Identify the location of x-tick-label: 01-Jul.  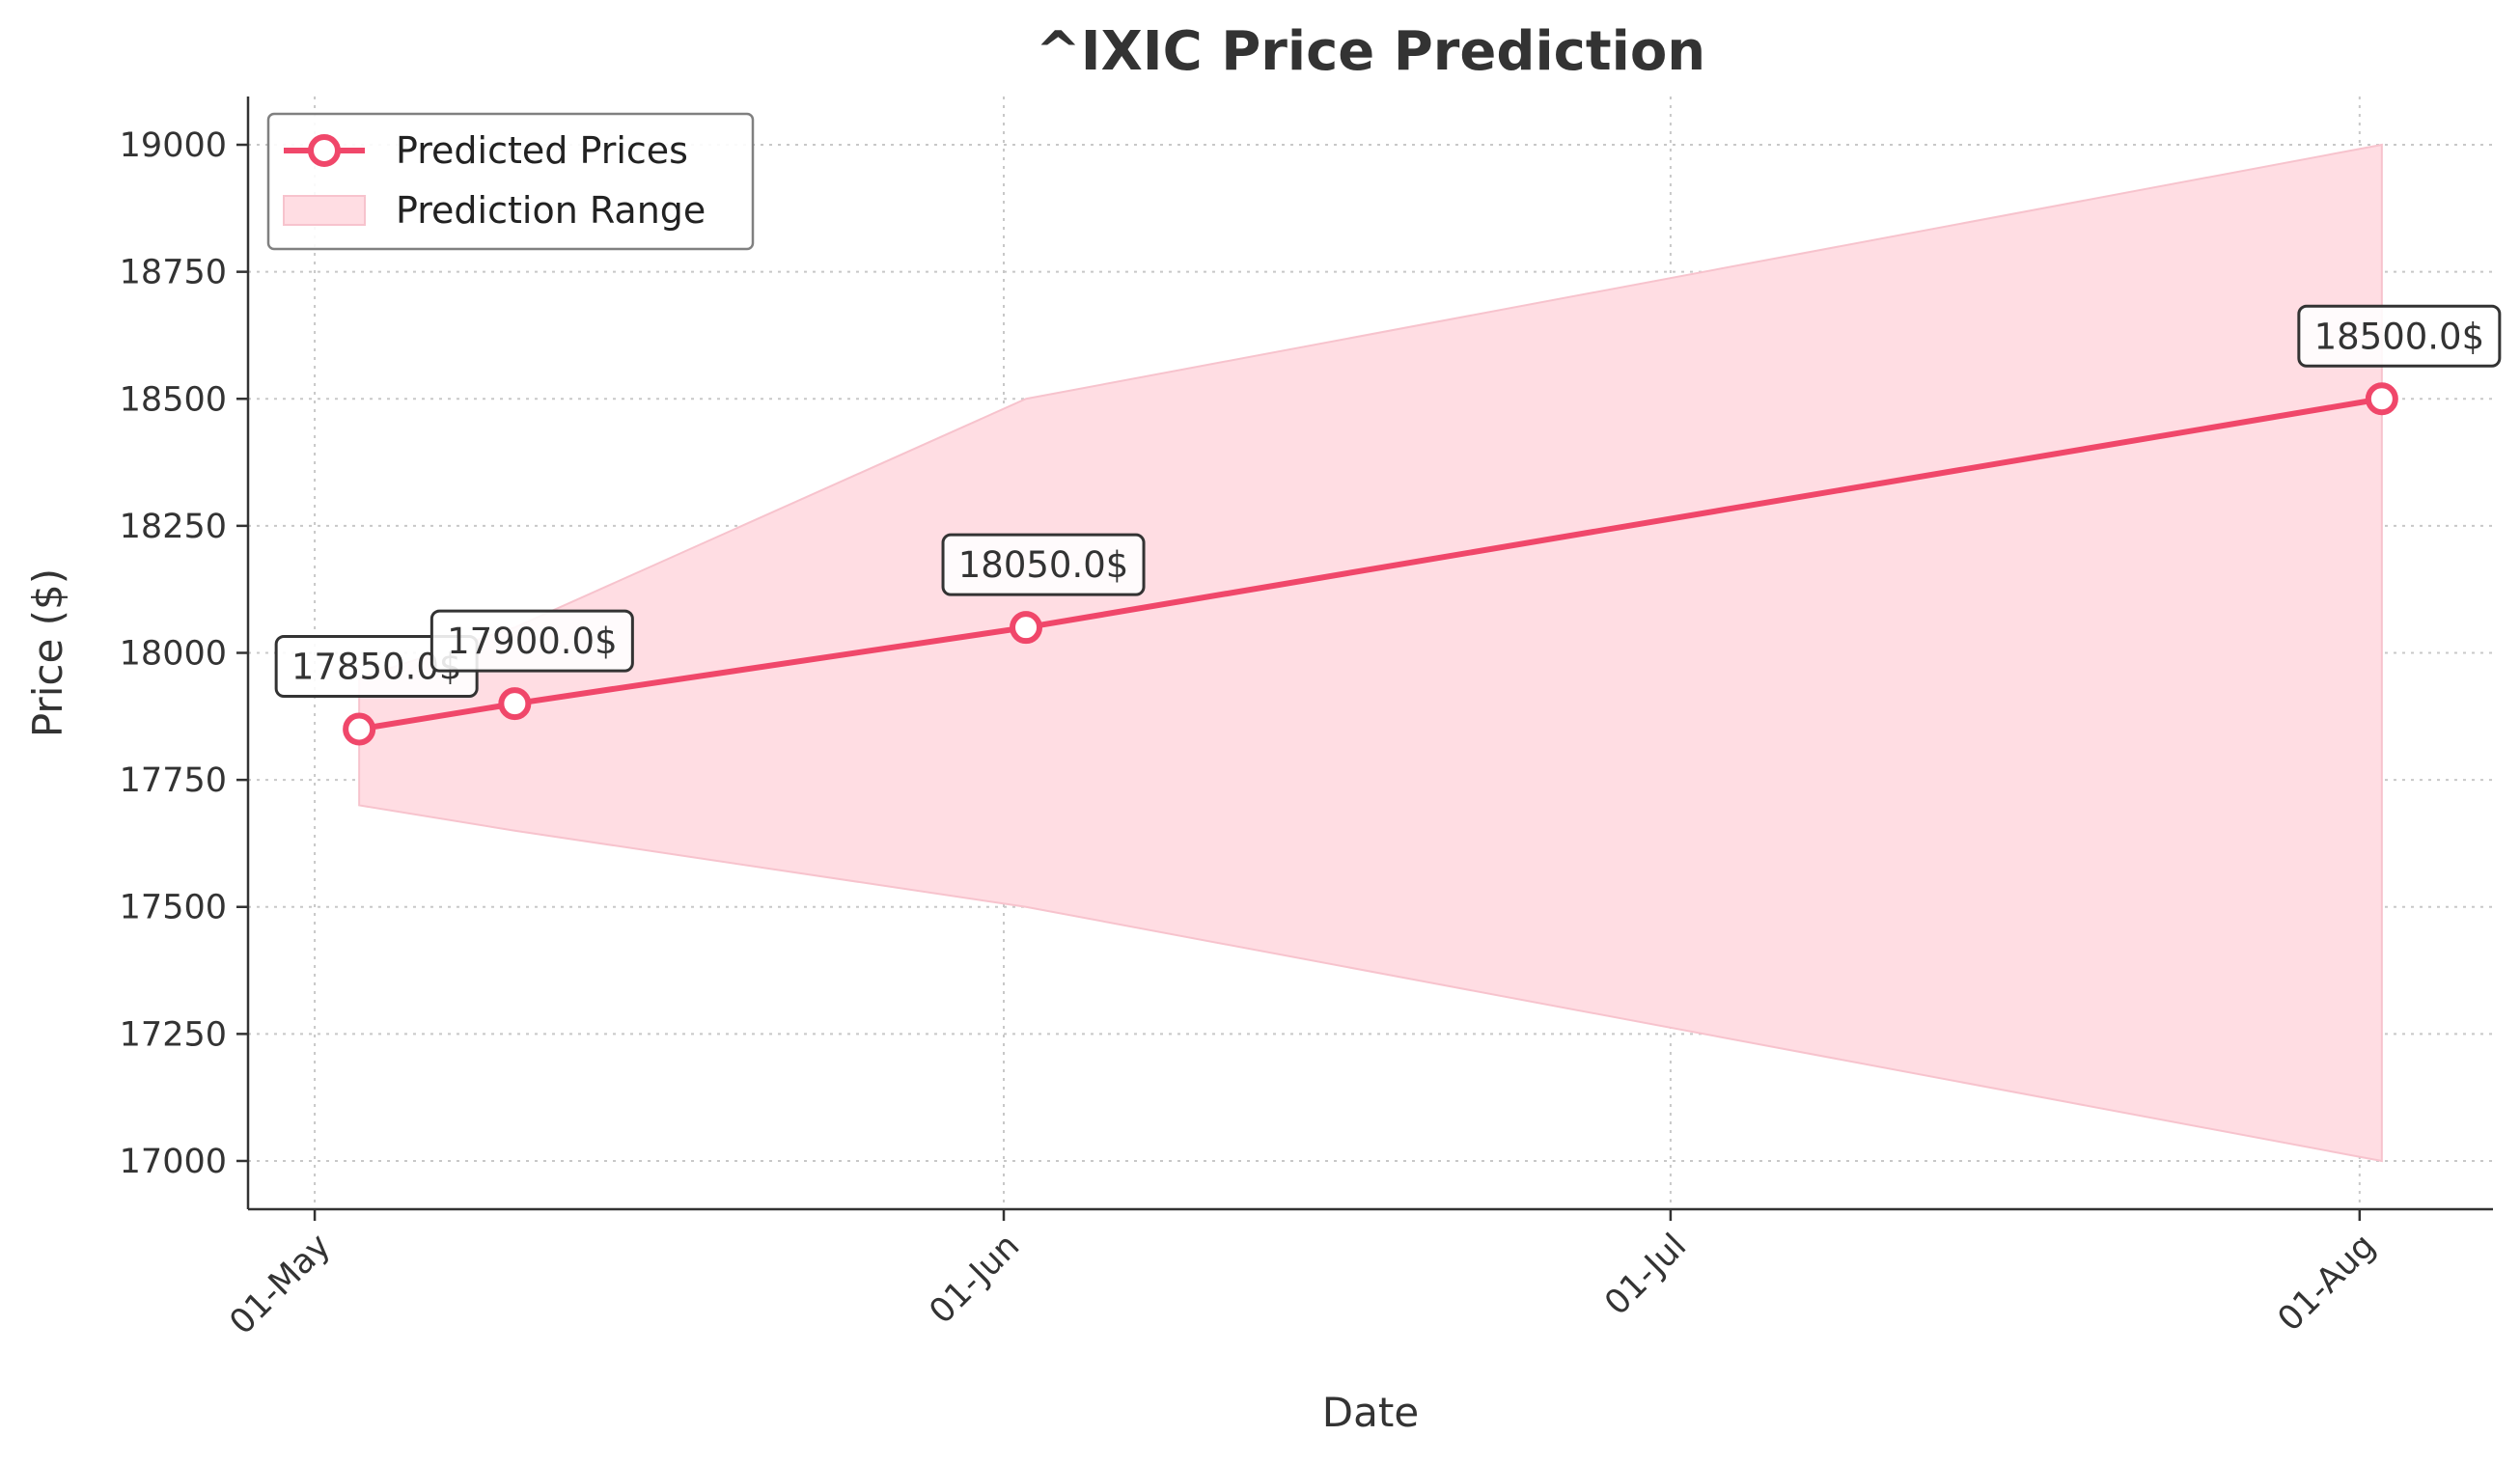
(1646, 1275).